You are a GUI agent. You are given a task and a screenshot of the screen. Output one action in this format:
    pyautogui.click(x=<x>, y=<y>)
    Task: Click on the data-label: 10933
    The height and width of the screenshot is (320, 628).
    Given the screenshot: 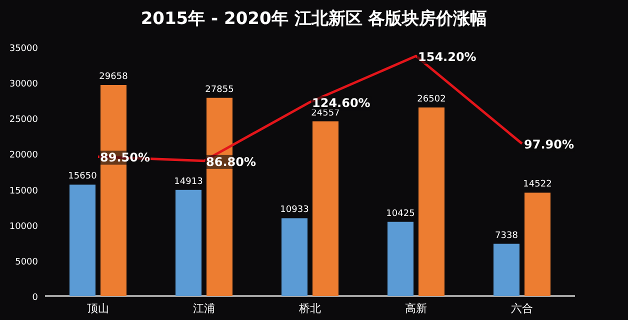 What is the action you would take?
    pyautogui.click(x=294, y=210)
    